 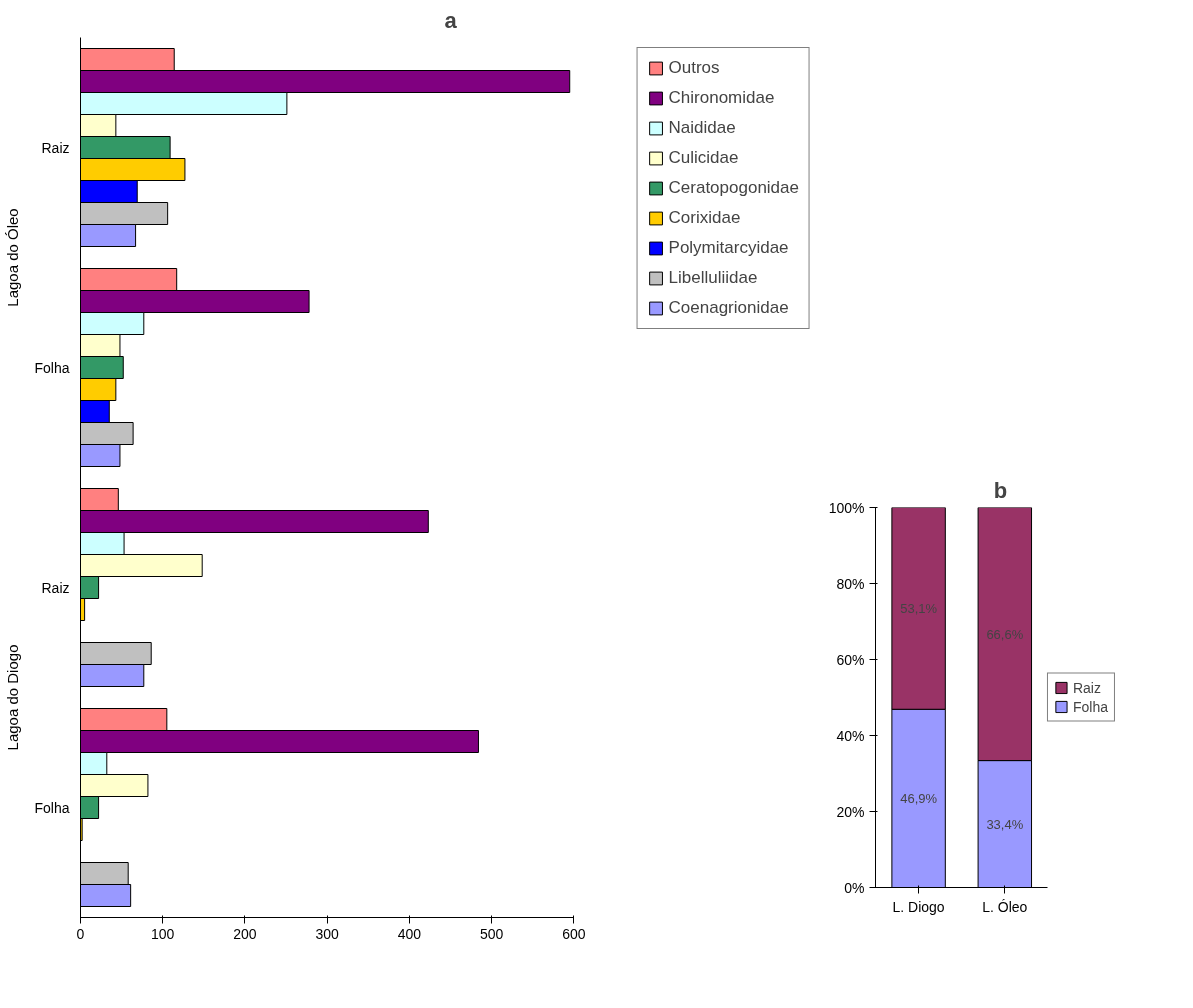 What do you see at coordinates (1005, 634) in the screenshot?
I see `data-label: 66,6%` at bounding box center [1005, 634].